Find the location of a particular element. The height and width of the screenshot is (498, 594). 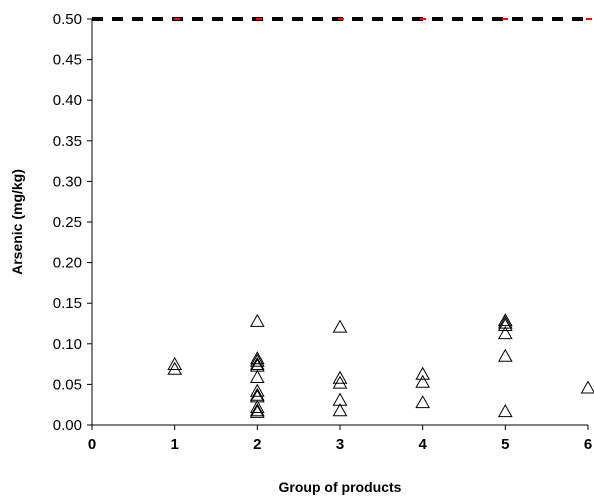

y-tick-label: 0.45 is located at coordinates (67, 60).